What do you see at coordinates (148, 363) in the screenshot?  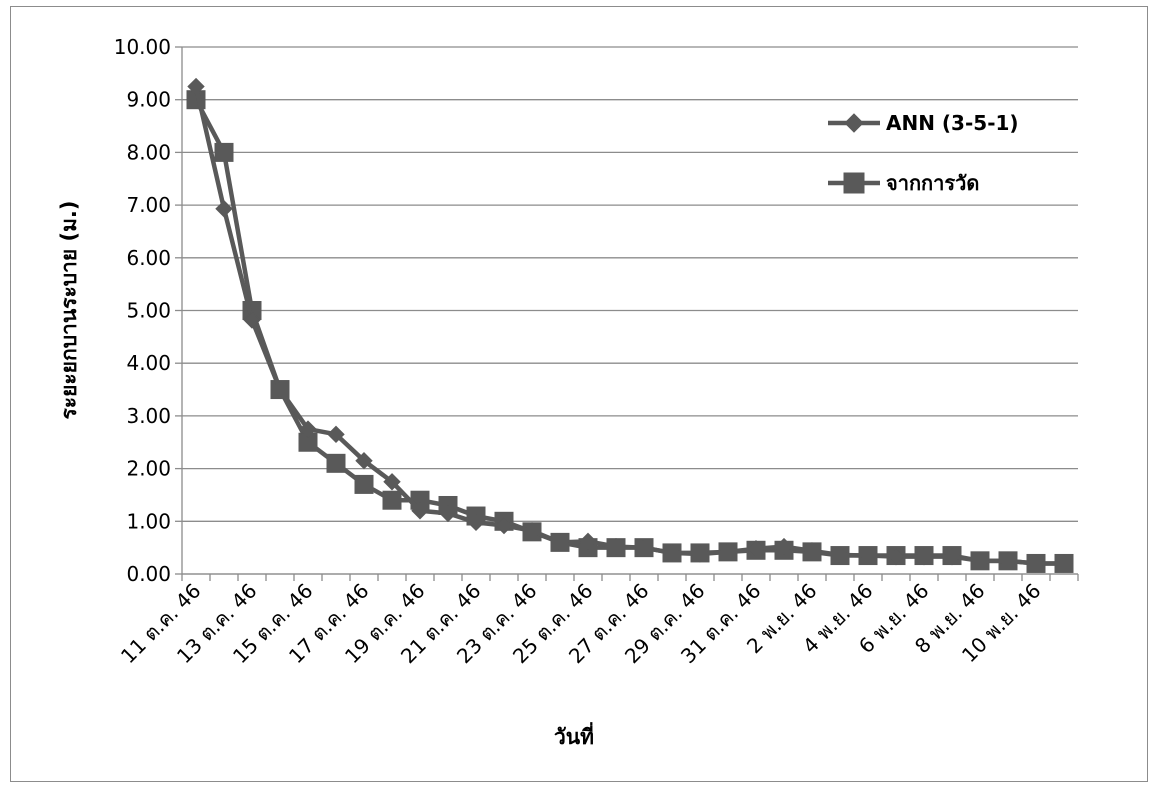 I see `y-tick-label: 4.00` at bounding box center [148, 363].